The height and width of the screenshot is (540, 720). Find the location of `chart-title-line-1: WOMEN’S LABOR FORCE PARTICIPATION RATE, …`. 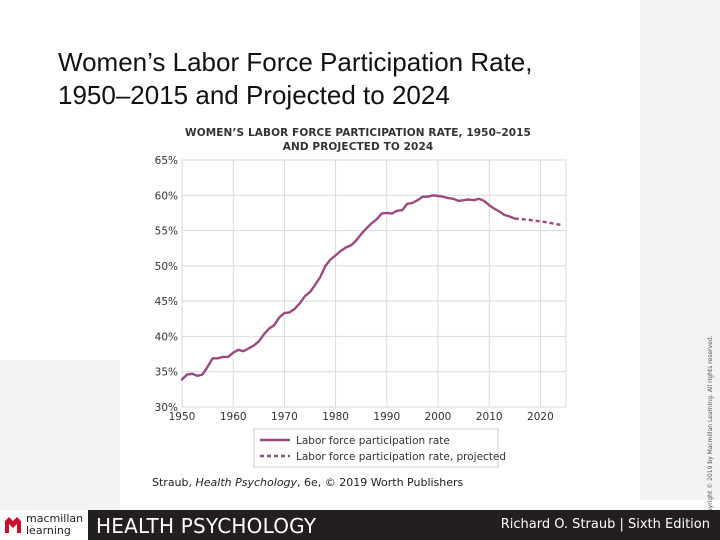

chart-title-line-1: WOMEN’S LABOR FORCE PARTICIPATION RATE, … is located at coordinates (358, 133).